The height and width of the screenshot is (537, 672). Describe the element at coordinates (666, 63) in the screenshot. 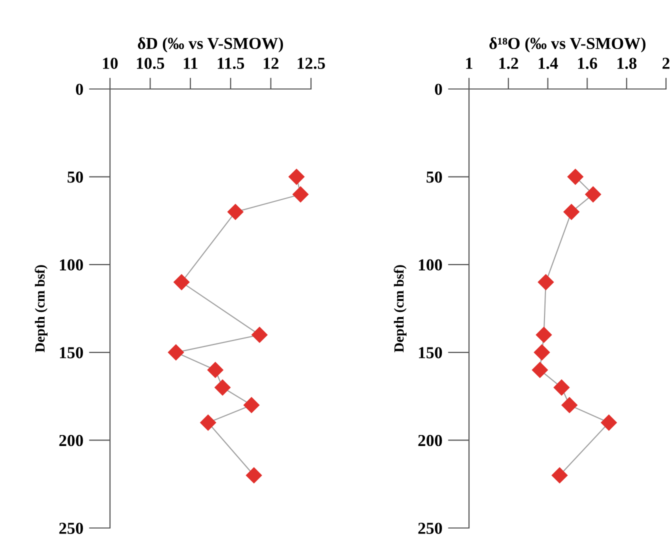

I see `x-tick-label: 2` at that location.